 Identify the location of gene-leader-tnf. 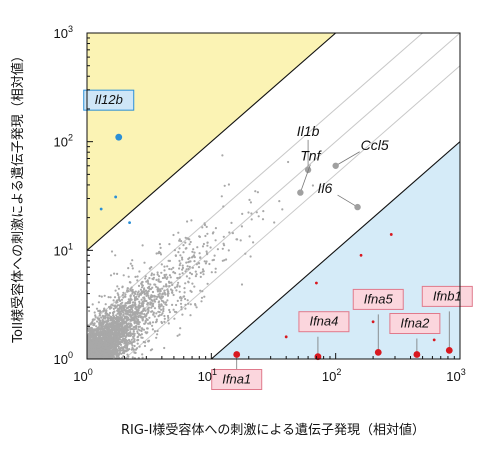
(305, 178).